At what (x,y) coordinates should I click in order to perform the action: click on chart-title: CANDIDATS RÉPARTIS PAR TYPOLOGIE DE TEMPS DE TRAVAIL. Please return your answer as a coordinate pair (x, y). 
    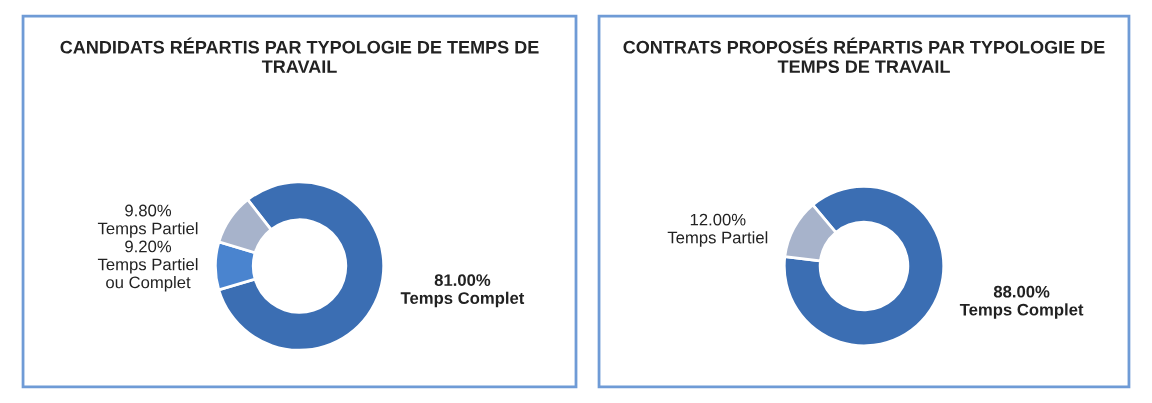
    Looking at the image, I should click on (299, 55).